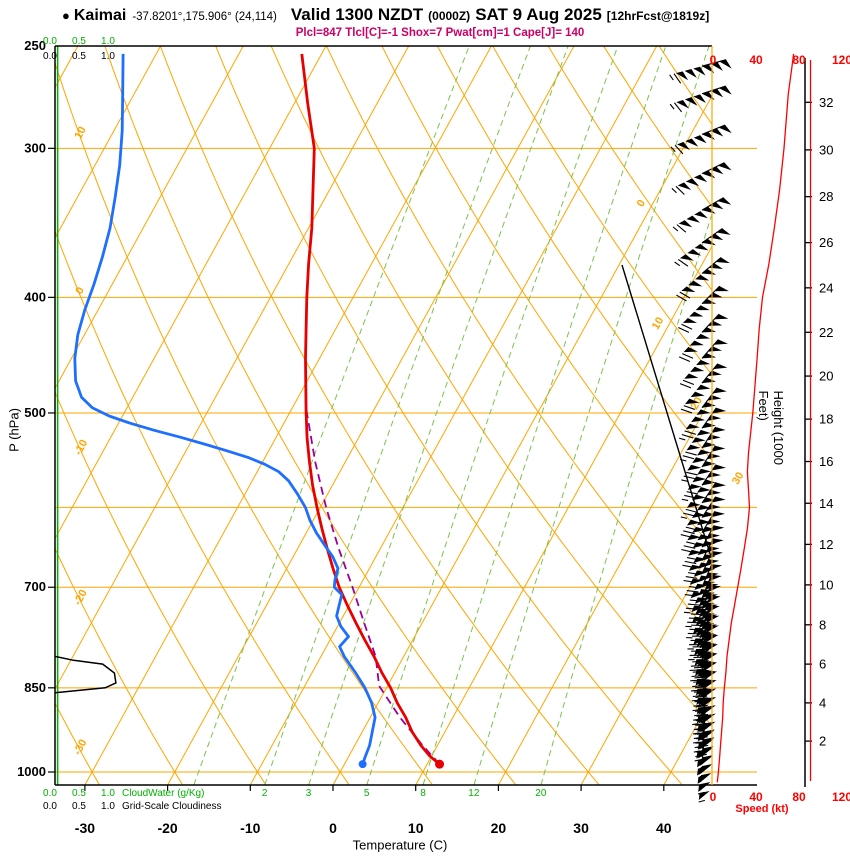  I want to click on wind-barbs, so click(700, 431).